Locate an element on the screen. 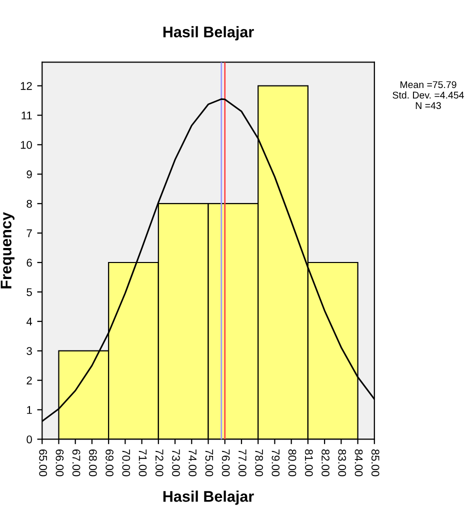 The height and width of the screenshot is (506, 468). y-tick-label: 9 is located at coordinates (29, 174).